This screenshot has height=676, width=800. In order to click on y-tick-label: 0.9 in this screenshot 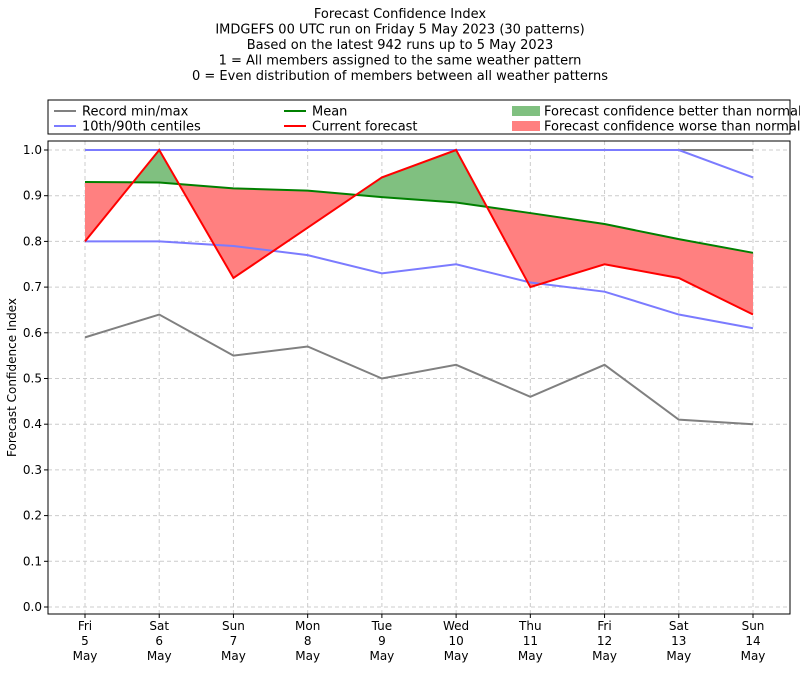, I will do `click(32, 196)`.